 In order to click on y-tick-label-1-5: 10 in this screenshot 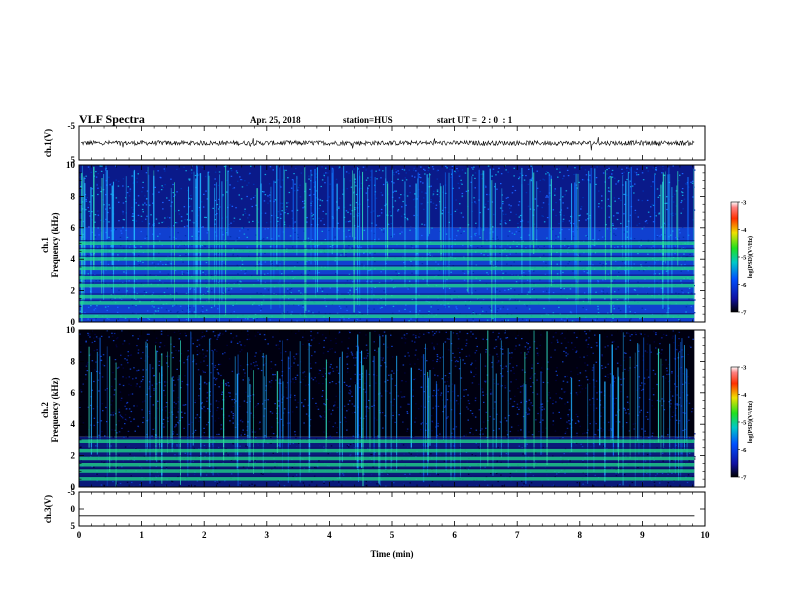, I will do `click(71, 165)`.